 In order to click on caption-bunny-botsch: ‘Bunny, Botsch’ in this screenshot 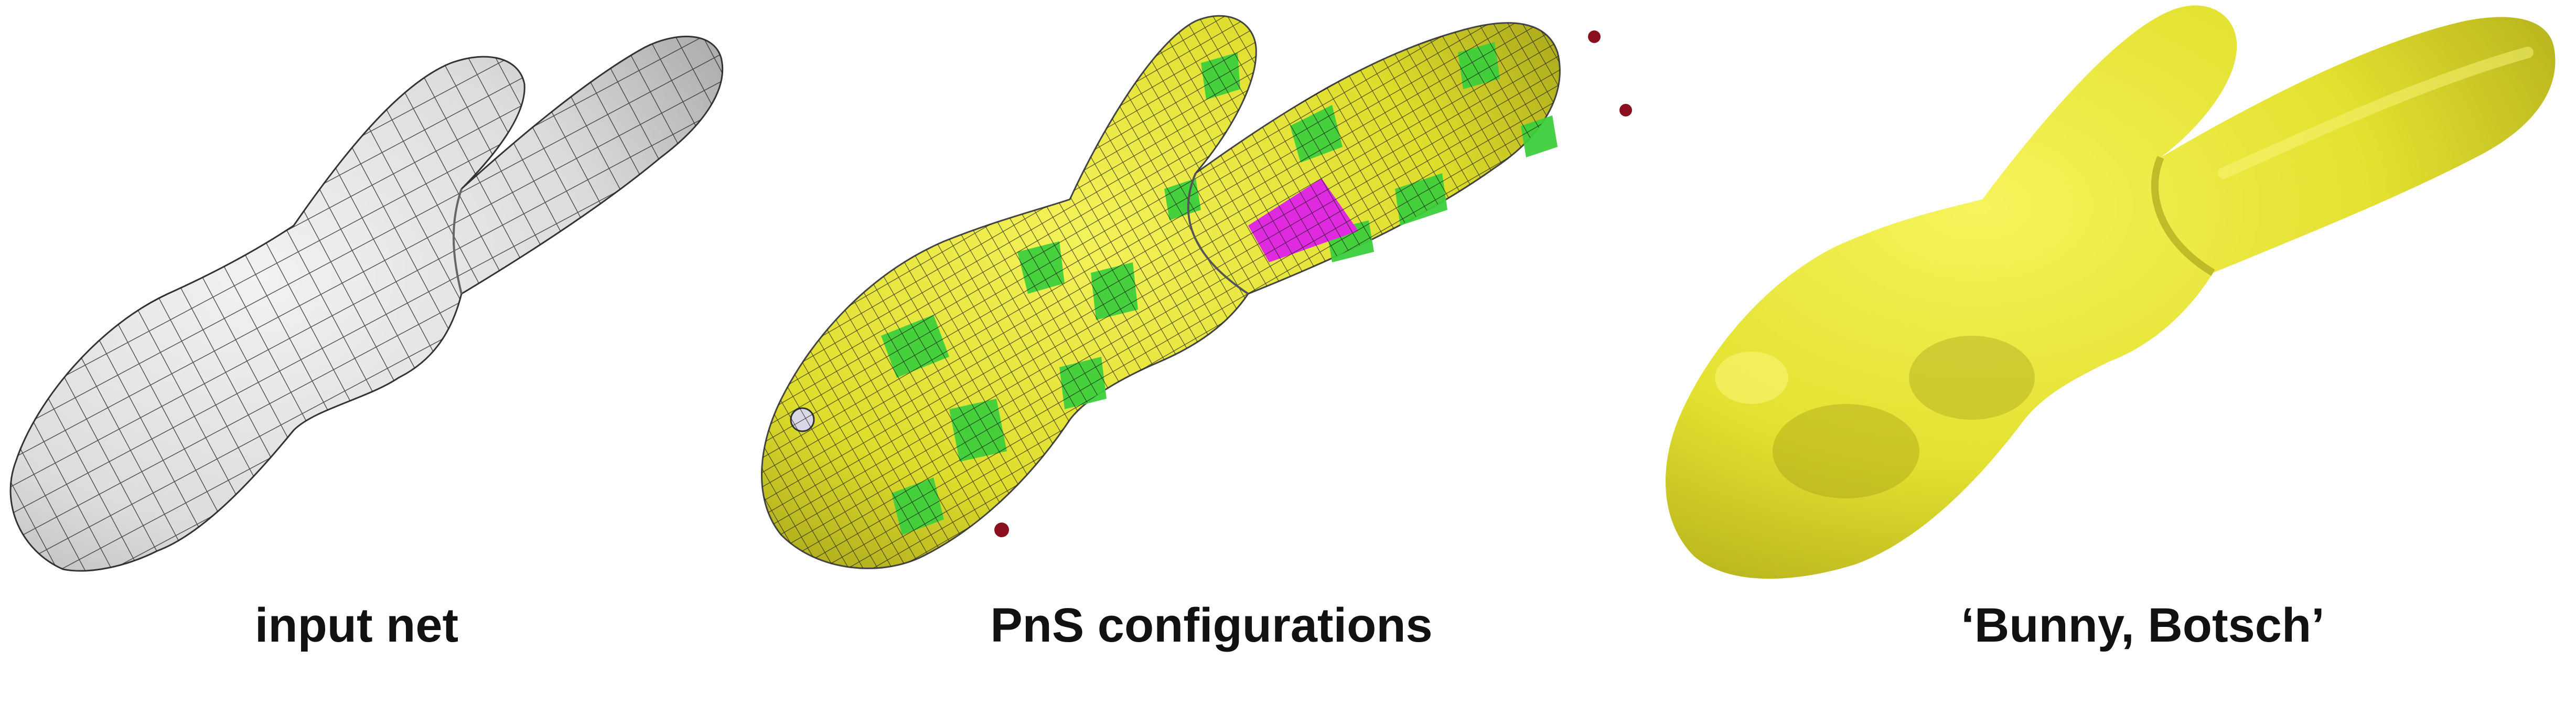, I will do `click(2143, 625)`.